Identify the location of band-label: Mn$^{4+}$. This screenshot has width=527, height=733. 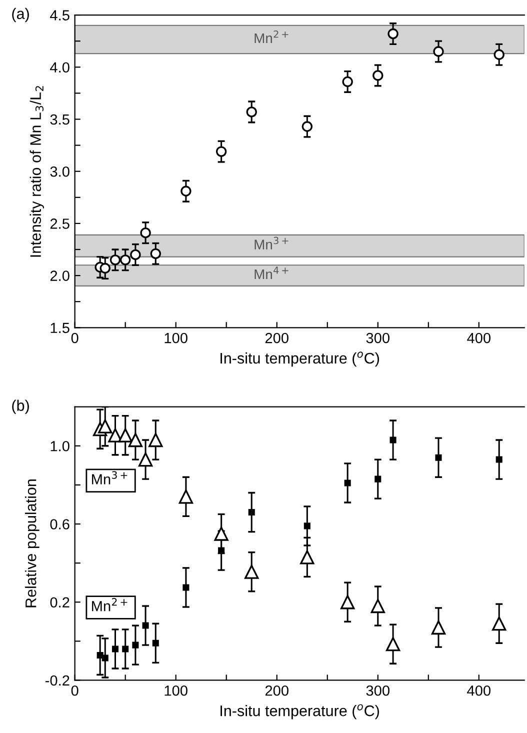
(271, 273).